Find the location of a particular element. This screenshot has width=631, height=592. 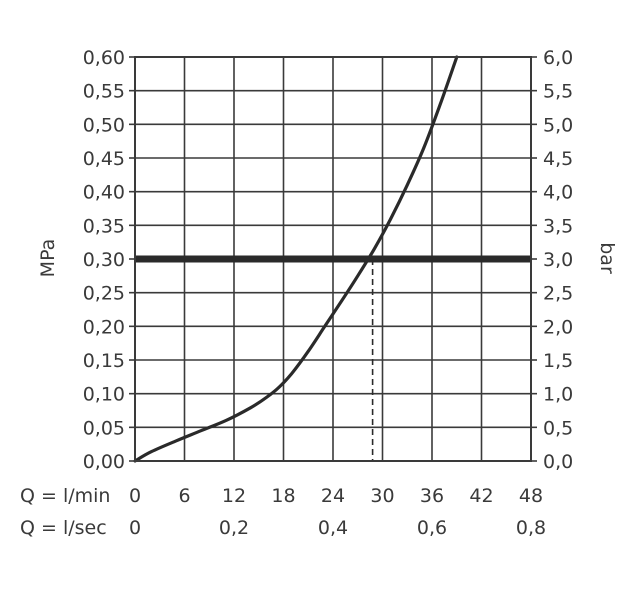

x-tick-label-lmin: 18 is located at coordinates (283, 496).